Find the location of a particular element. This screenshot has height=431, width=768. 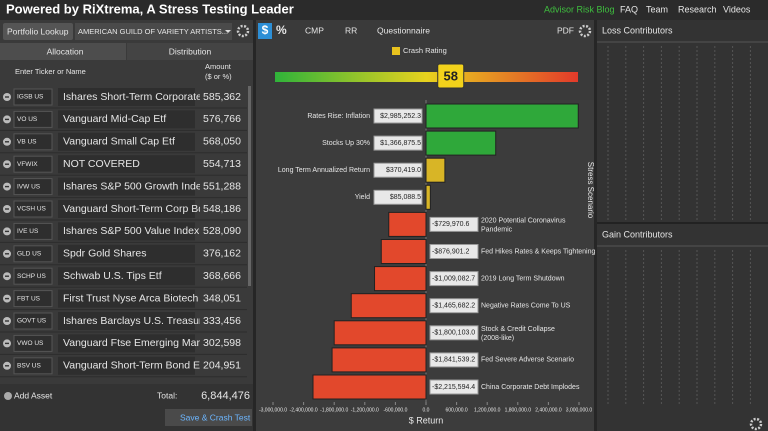

category-label: Rates Rise: Inflation is located at coordinates (338, 116).